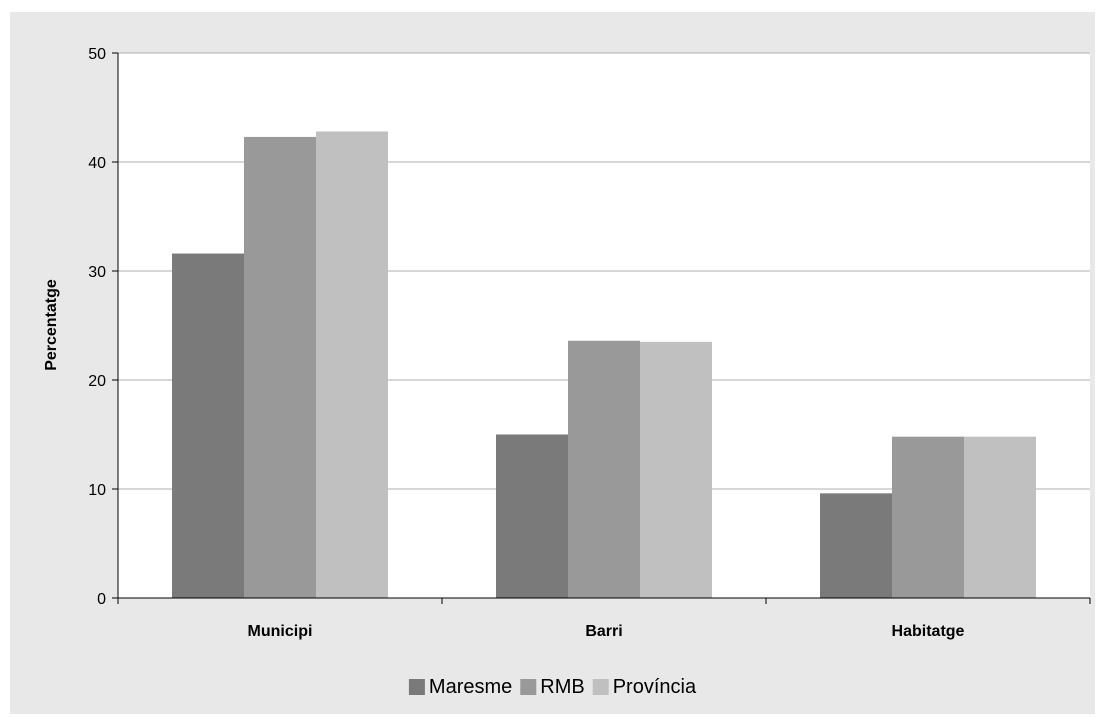  I want to click on y-tick-label: 0, so click(101, 599).